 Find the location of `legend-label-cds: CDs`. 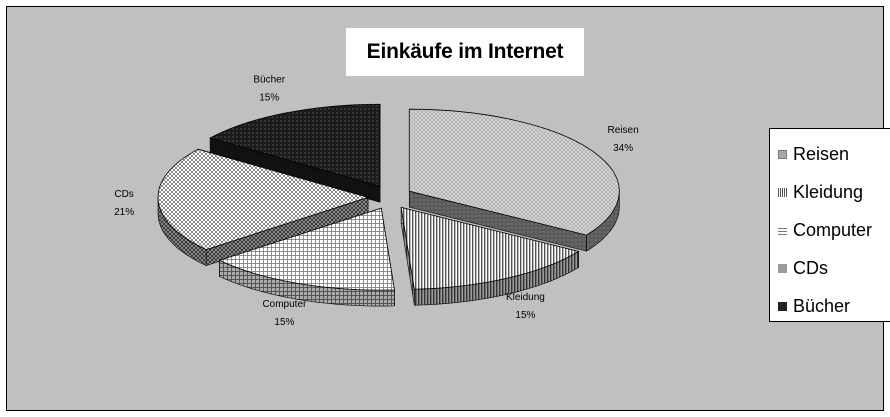

legend-label-cds: CDs is located at coordinates (810, 267).